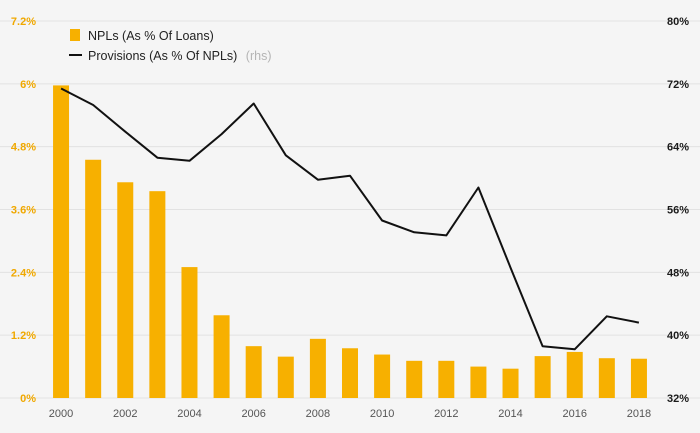 The height and width of the screenshot is (433, 700). What do you see at coordinates (125, 414) in the screenshot?
I see `x-tick-label: 2002` at bounding box center [125, 414].